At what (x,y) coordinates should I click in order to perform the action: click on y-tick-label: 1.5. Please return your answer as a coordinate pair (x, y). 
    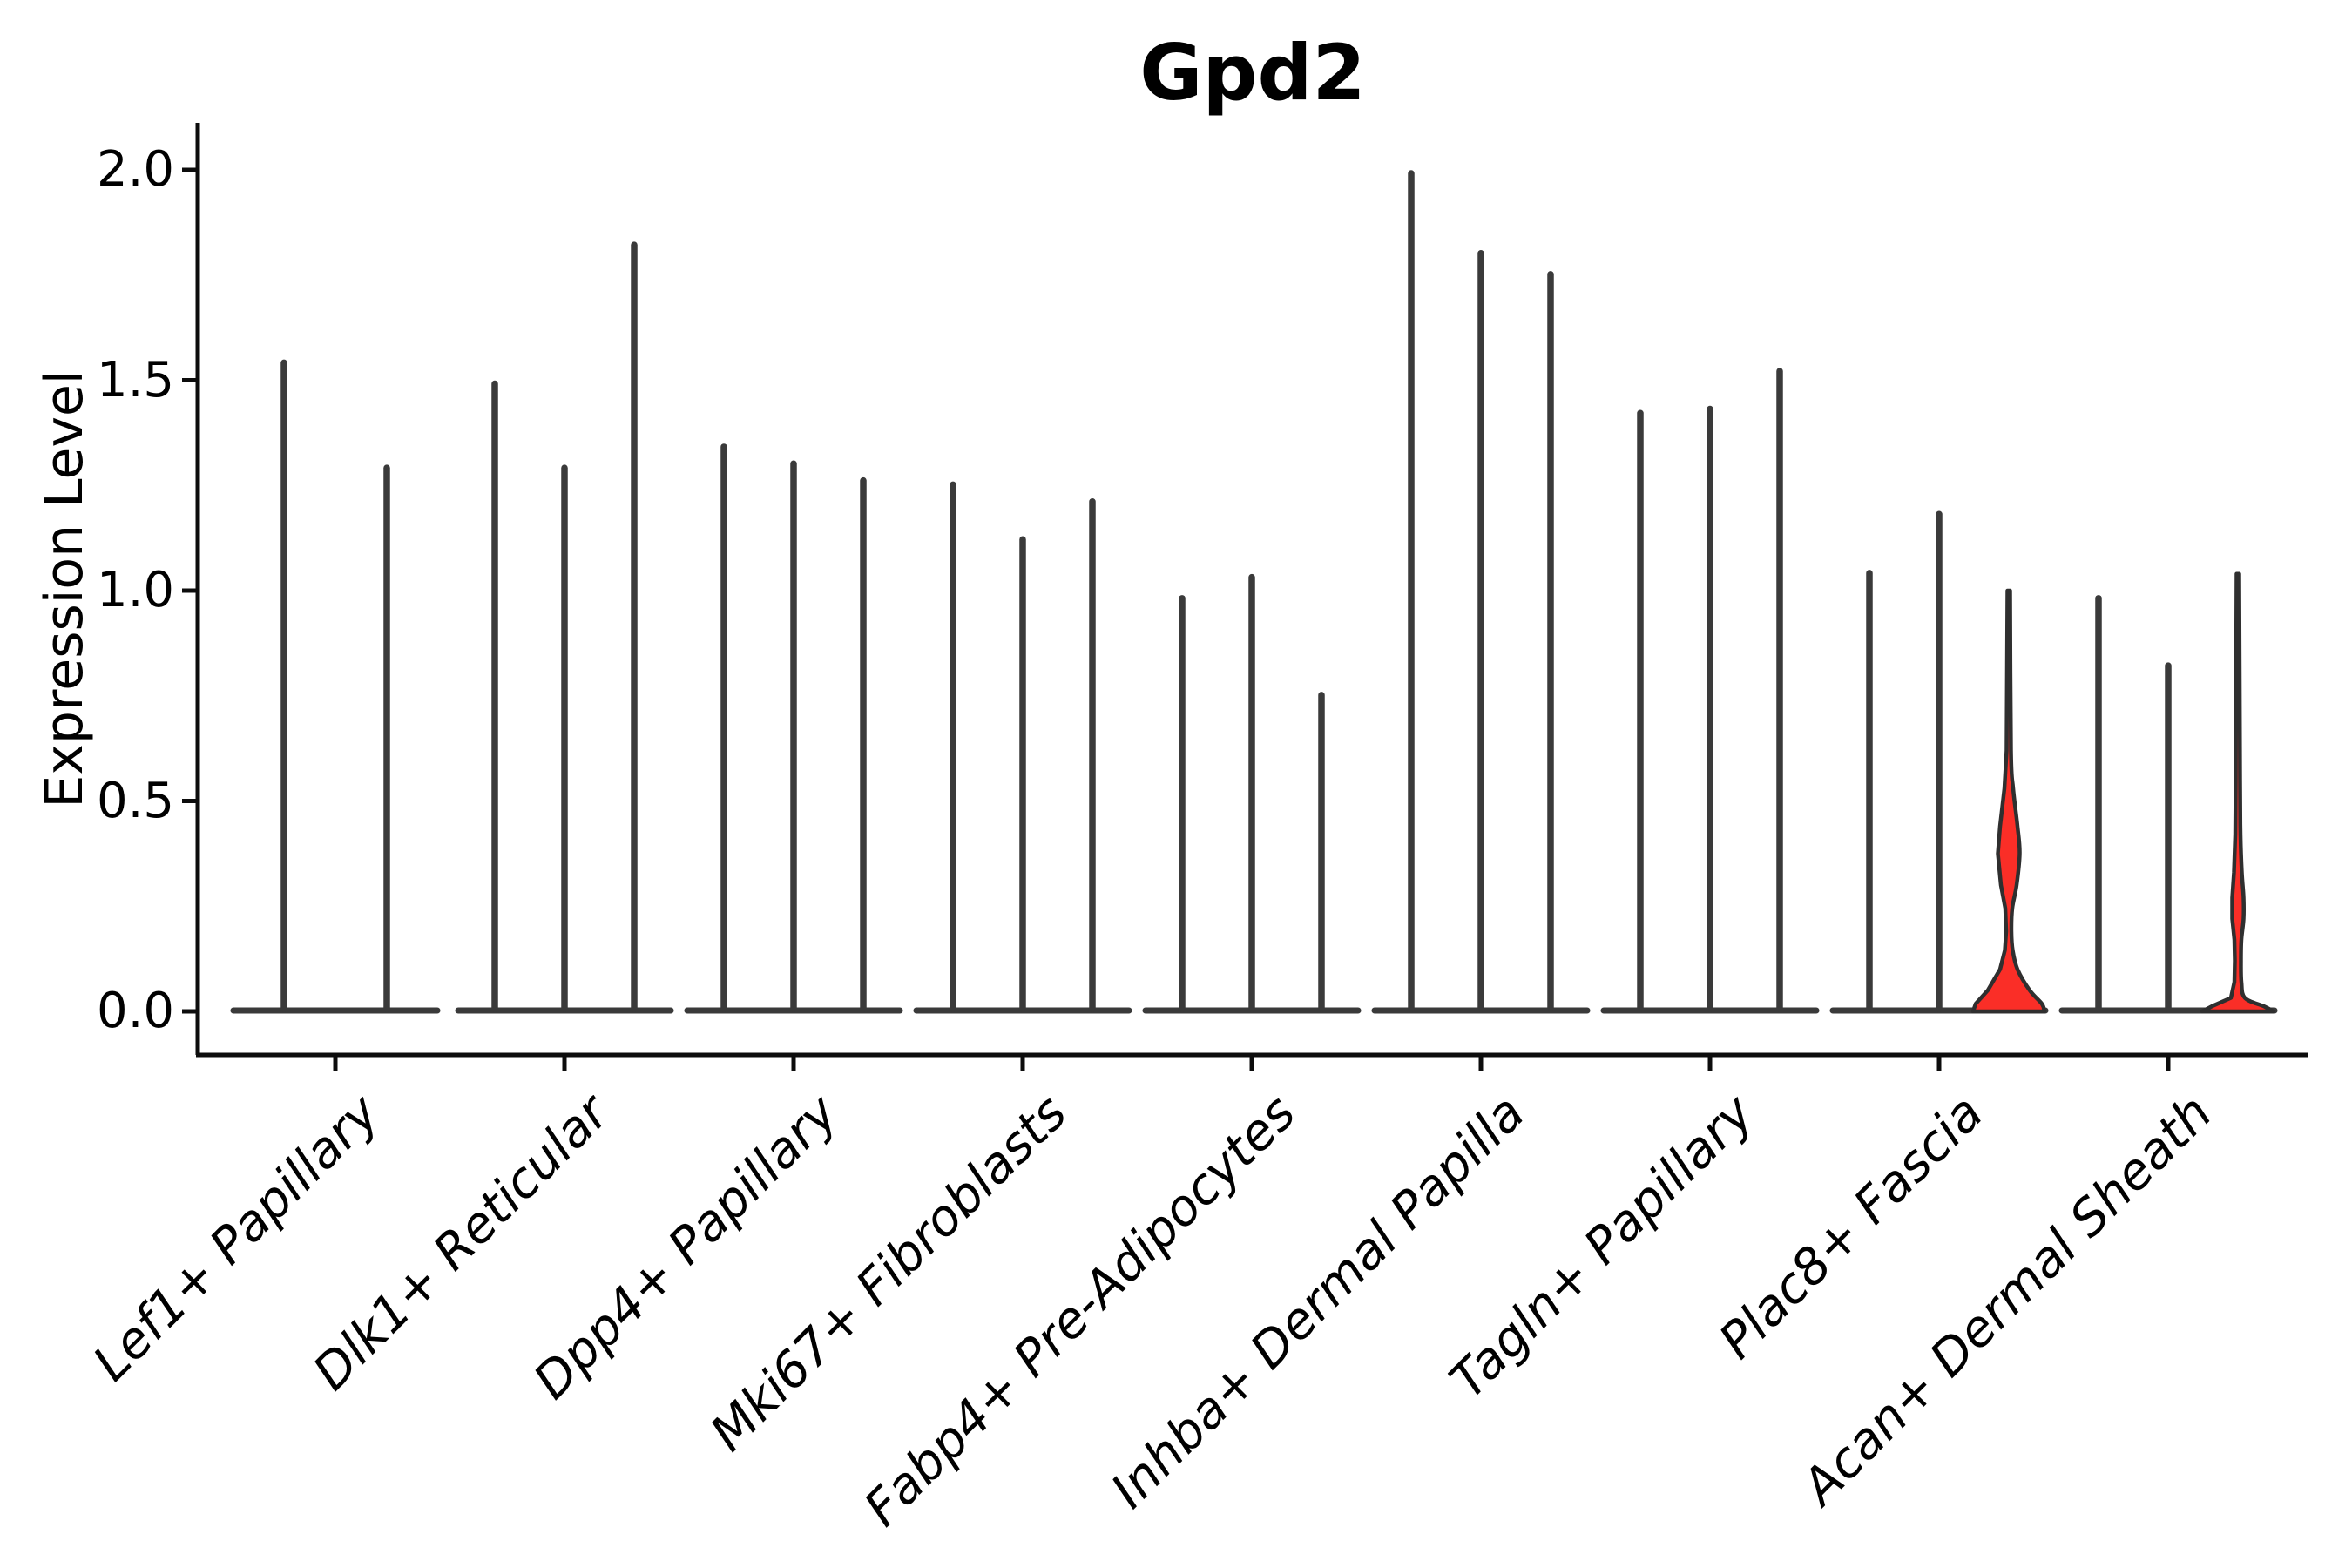
    Looking at the image, I should click on (135, 380).